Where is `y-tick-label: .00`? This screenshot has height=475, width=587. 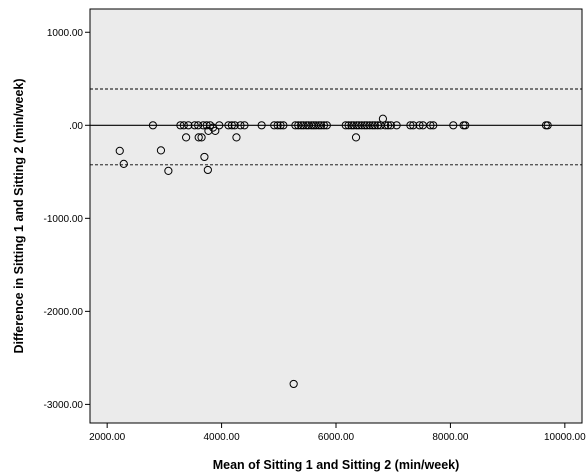 y-tick-label: .00 is located at coordinates (76, 126).